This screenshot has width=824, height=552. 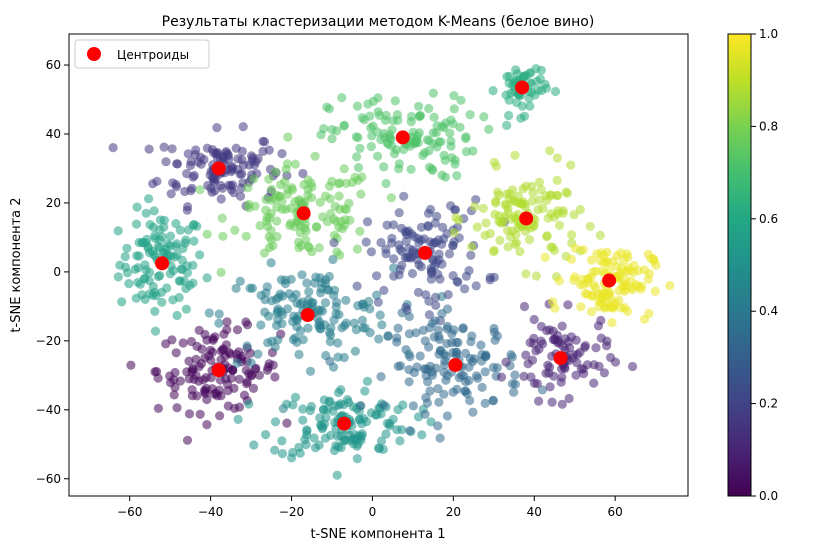 I want to click on x-axis-label: t-SNE компонента 1, so click(x=377, y=534).